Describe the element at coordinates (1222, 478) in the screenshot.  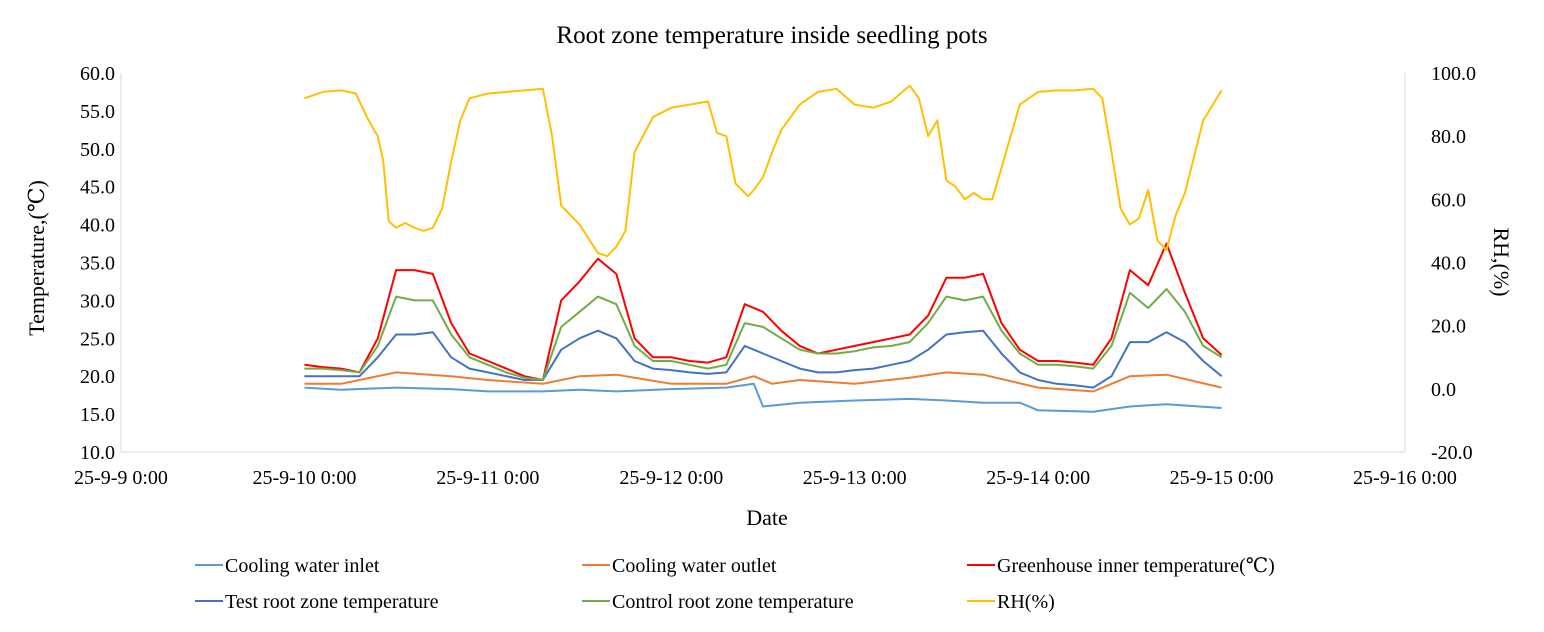
I see `x-tick-label: 25-9-15 0:00` at that location.